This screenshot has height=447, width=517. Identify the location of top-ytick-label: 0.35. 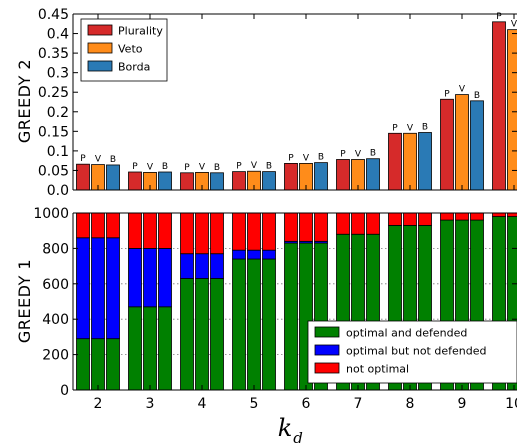
(53, 54).